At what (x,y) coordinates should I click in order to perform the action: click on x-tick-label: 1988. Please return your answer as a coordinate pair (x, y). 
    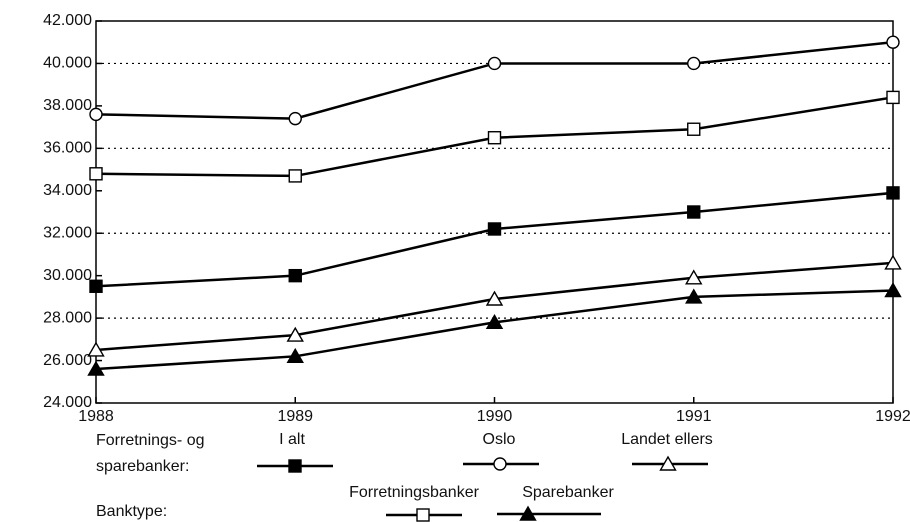
    Looking at the image, I should click on (96, 416).